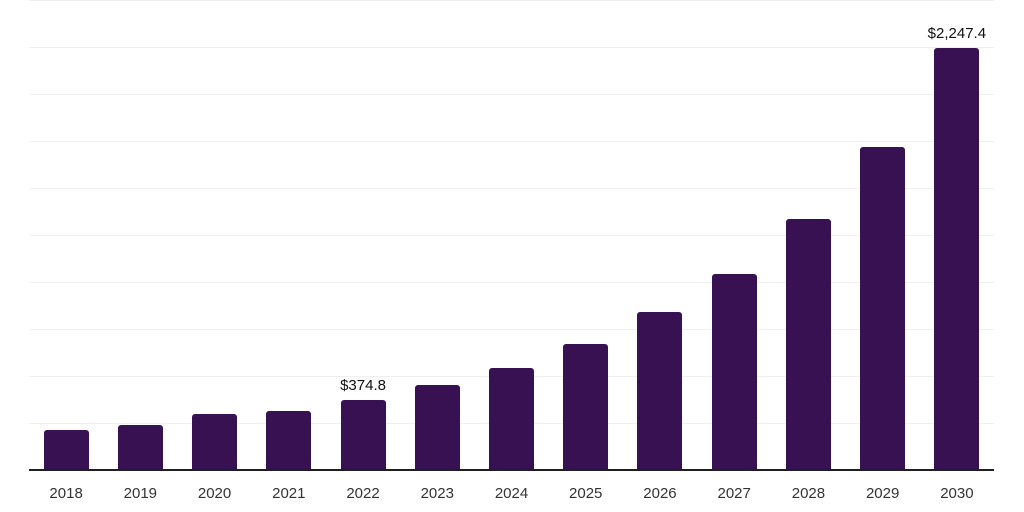 This screenshot has width=1024, height=512. What do you see at coordinates (808, 493) in the screenshot?
I see `x-tick-label-2028: 2028` at bounding box center [808, 493].